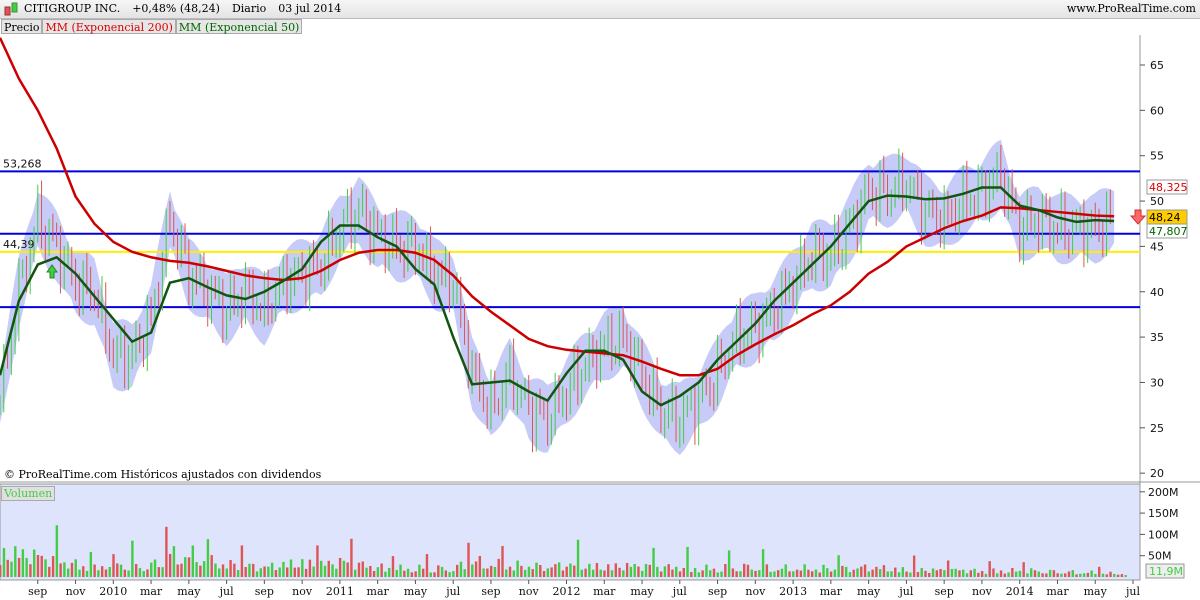  What do you see at coordinates (1157, 246) in the screenshot?
I see `y-tick-label: 45` at bounding box center [1157, 246].